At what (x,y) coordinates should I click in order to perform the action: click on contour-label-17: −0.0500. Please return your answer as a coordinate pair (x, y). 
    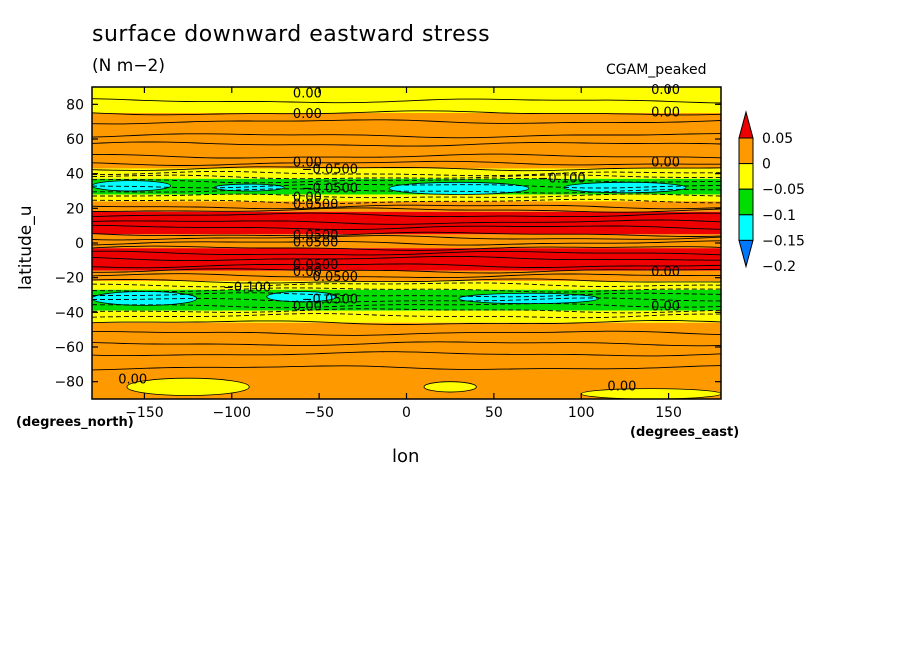
    Looking at the image, I should click on (330, 300).